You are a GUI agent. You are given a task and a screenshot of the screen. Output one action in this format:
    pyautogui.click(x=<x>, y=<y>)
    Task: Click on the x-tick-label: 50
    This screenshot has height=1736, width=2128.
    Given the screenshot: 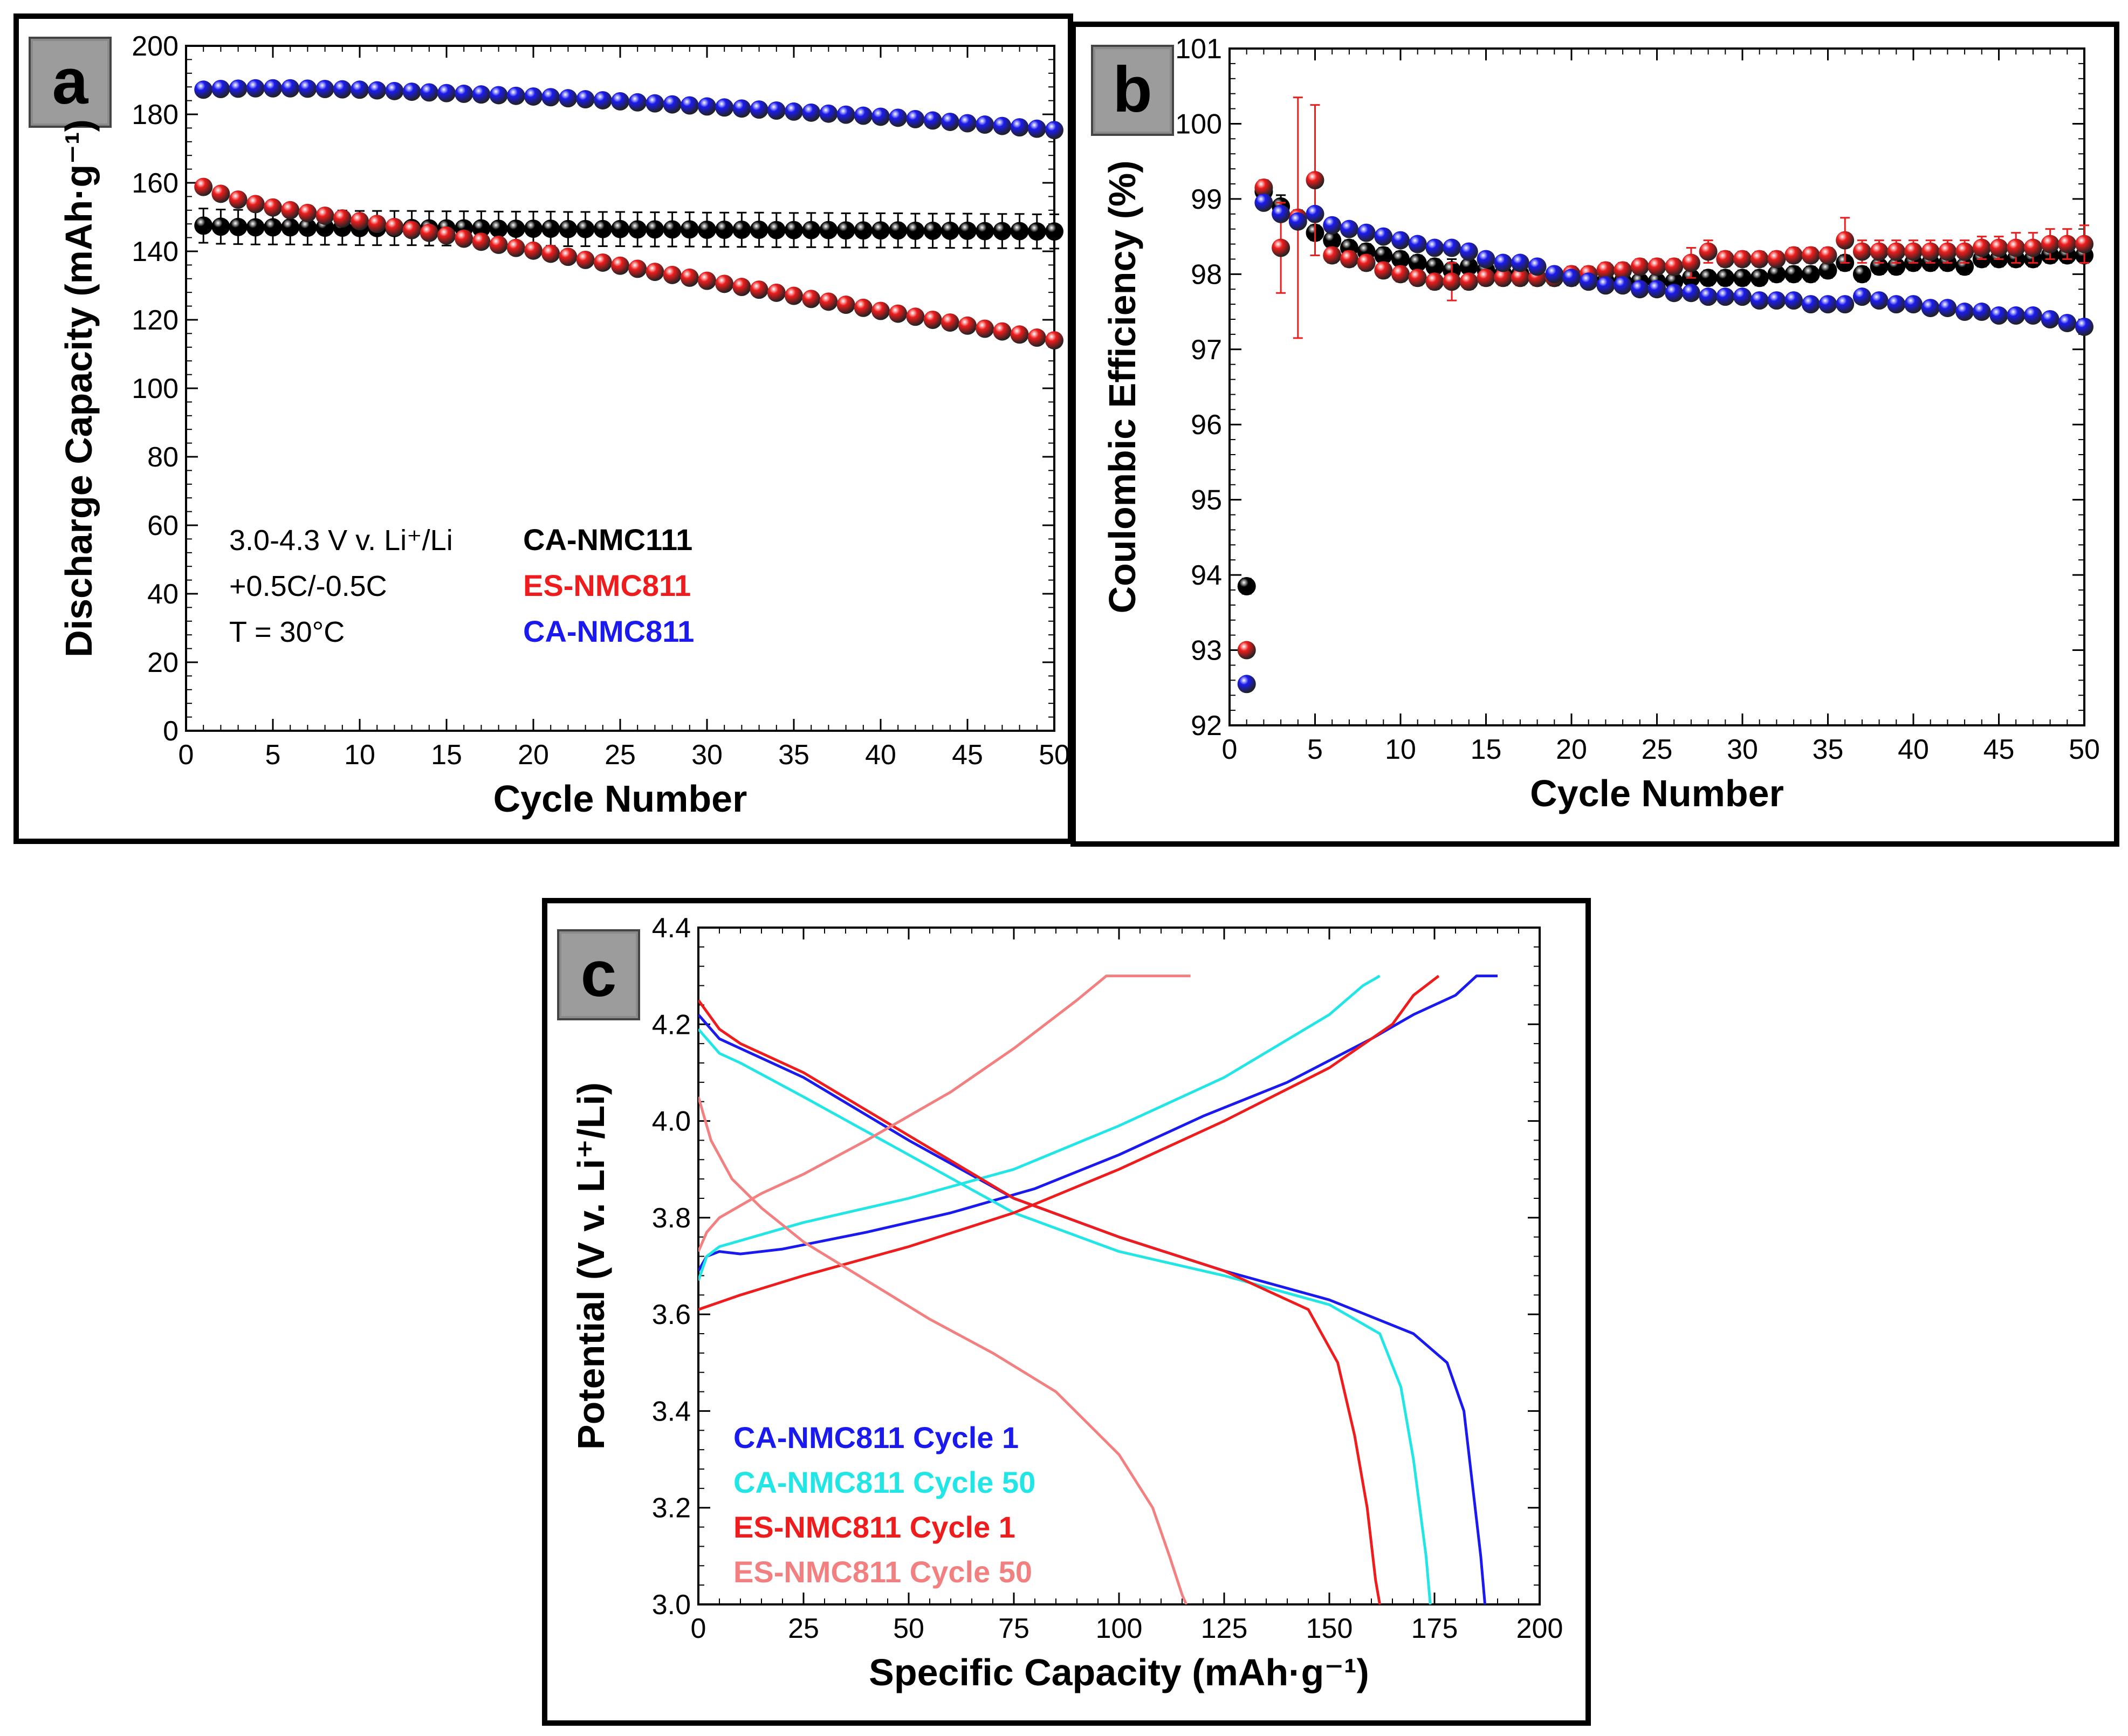 What is the action you would take?
    pyautogui.click(x=908, y=1628)
    